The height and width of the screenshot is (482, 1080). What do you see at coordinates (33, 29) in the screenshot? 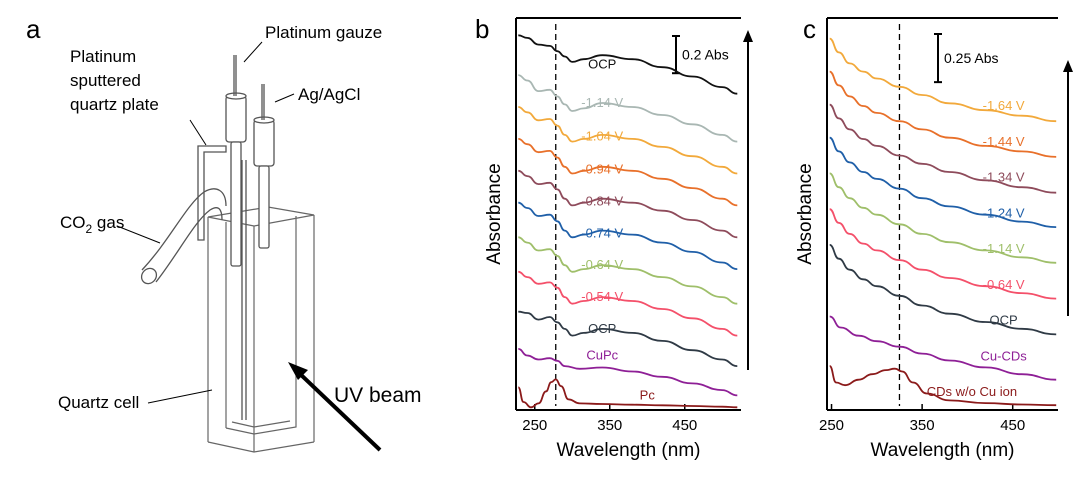
I see `panel-letter-a: a` at bounding box center [33, 29].